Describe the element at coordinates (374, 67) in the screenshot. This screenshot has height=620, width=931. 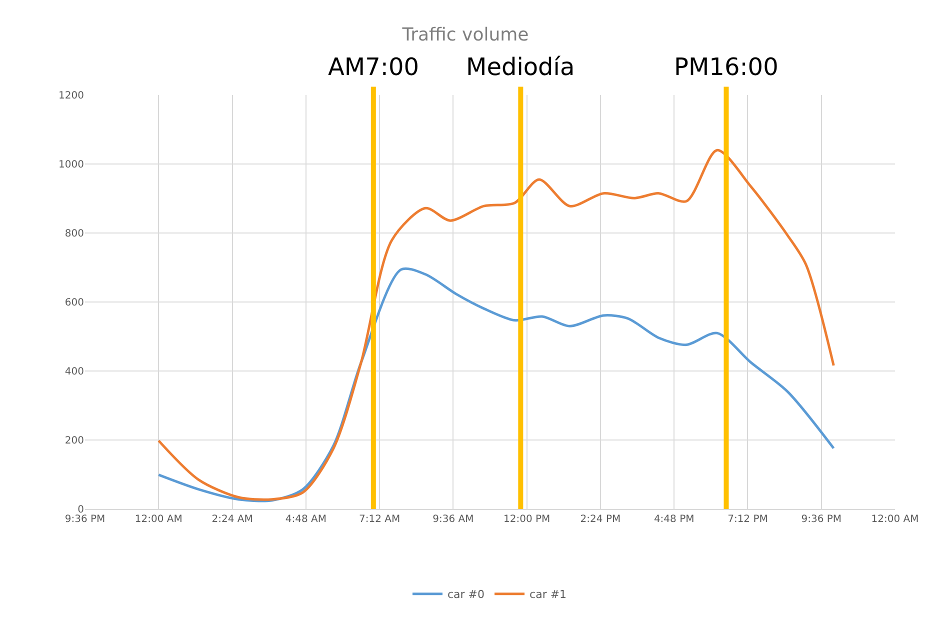
I see `ref-line-label: AM7:00` at that location.